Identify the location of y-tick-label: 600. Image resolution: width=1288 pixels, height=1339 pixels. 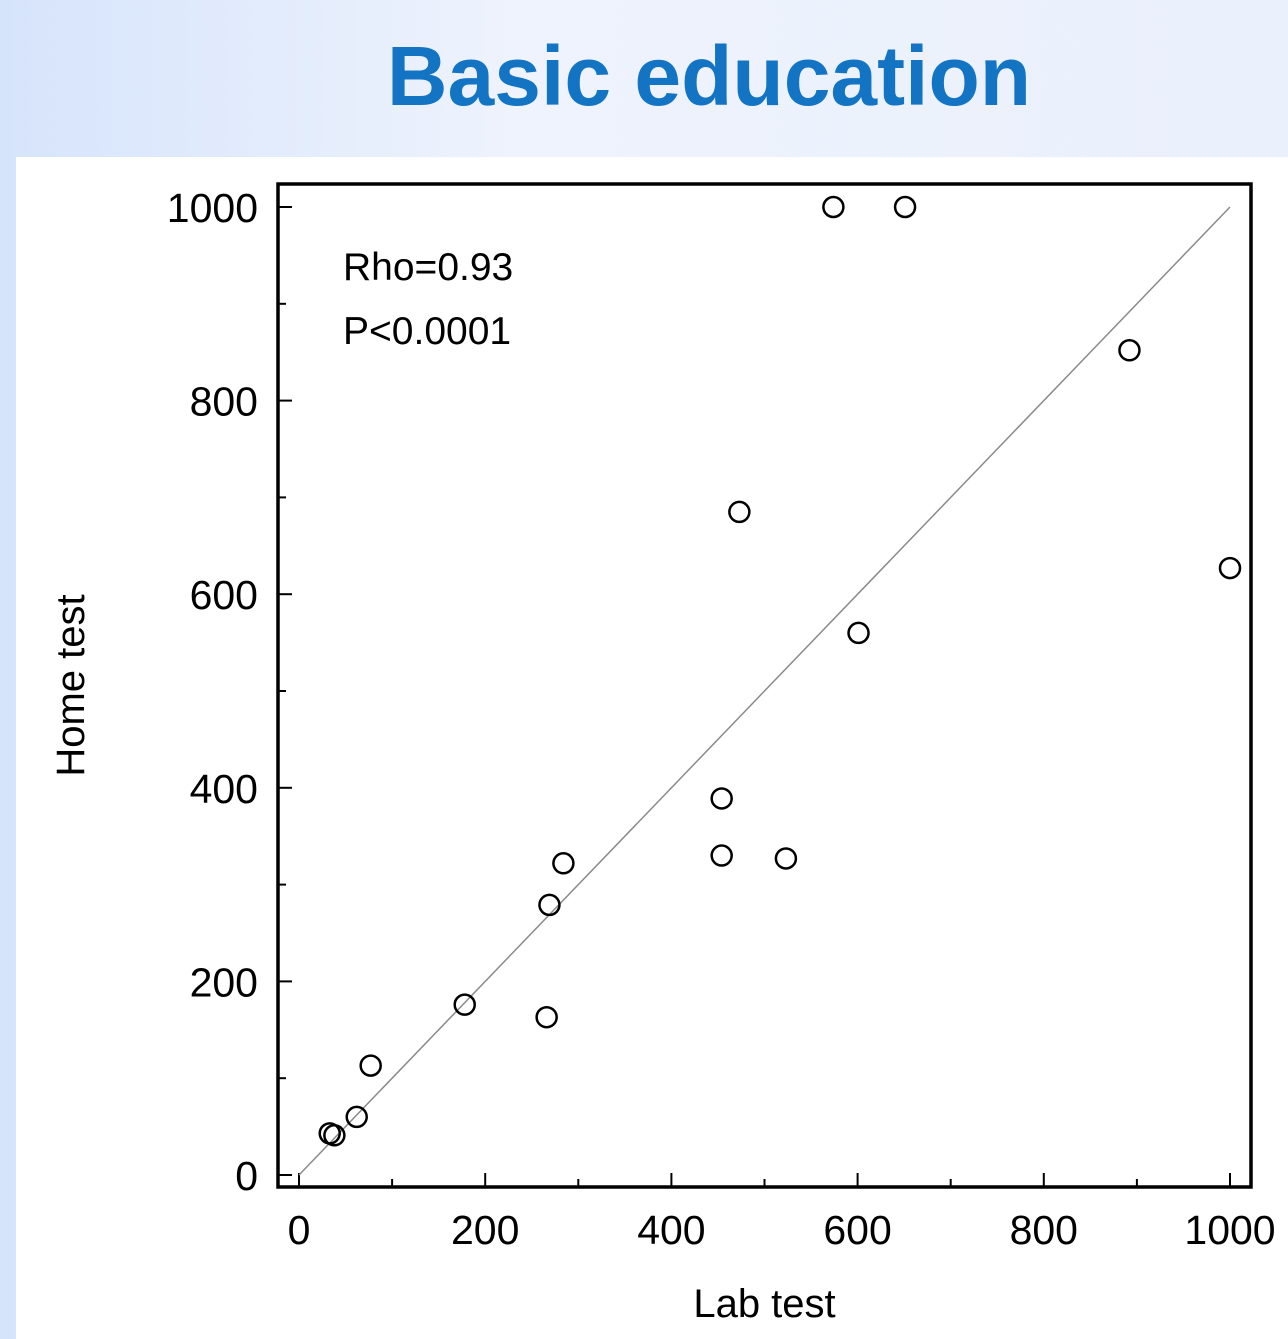
(224, 595).